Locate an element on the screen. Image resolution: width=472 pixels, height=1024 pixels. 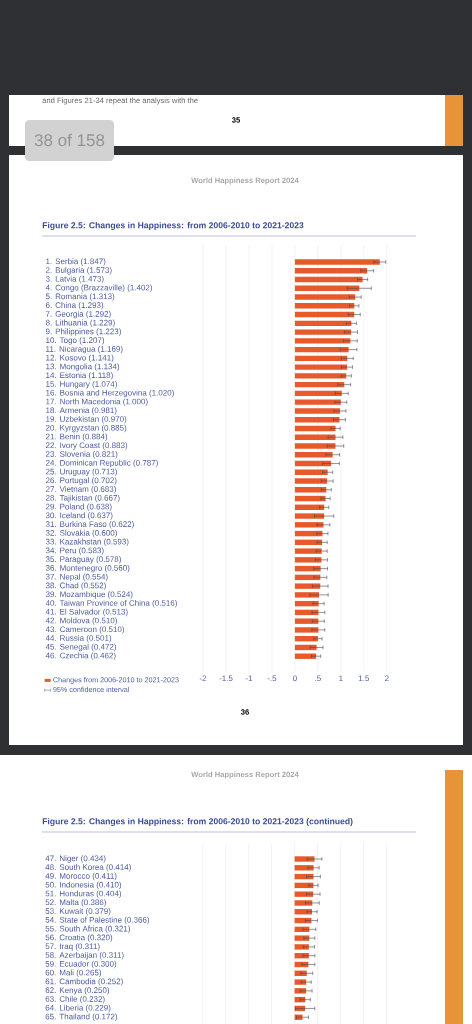
y-tick-label: 17. North Macedonia (1.000) is located at coordinates (97, 402).